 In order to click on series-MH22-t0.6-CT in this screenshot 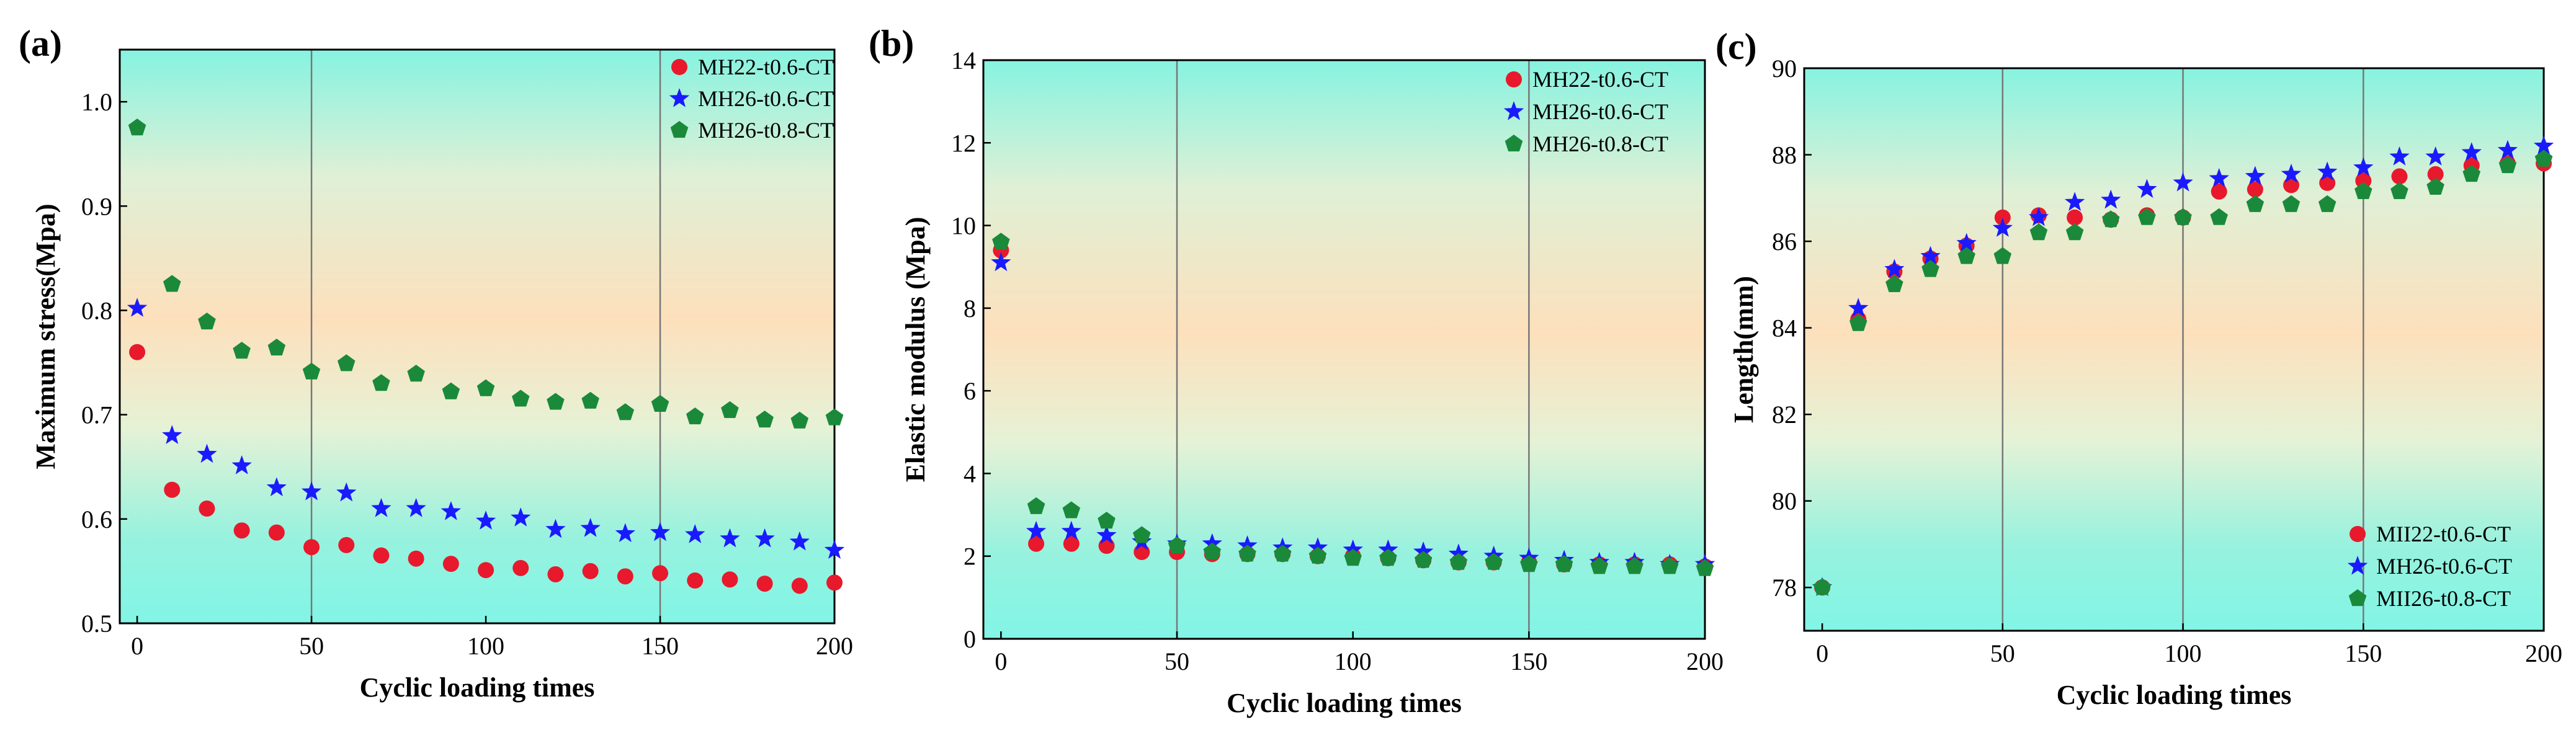, I will do `click(486, 469)`.